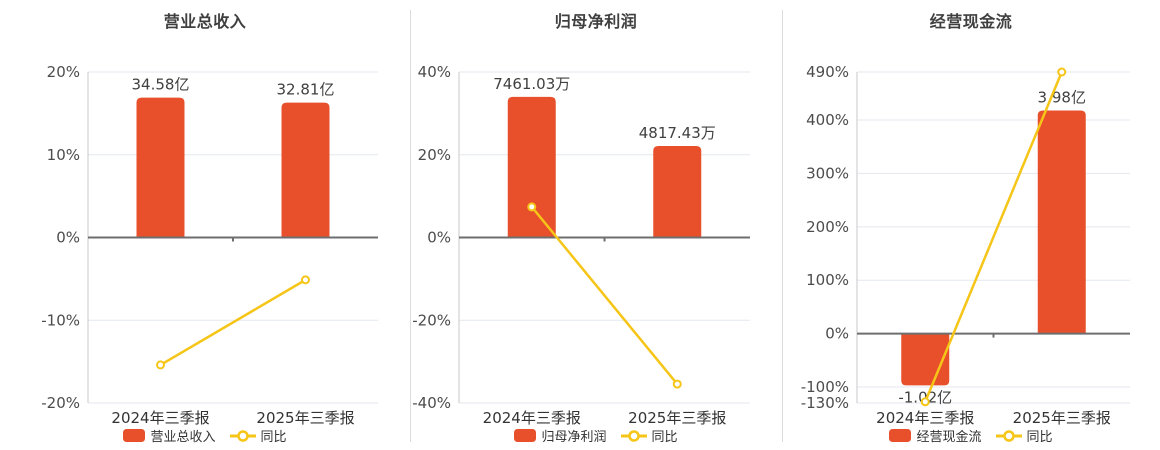 This screenshot has height=450, width=1160. Describe the element at coordinates (306, 90) in the screenshot. I see `bar-value-label: 32.81亿` at that location.